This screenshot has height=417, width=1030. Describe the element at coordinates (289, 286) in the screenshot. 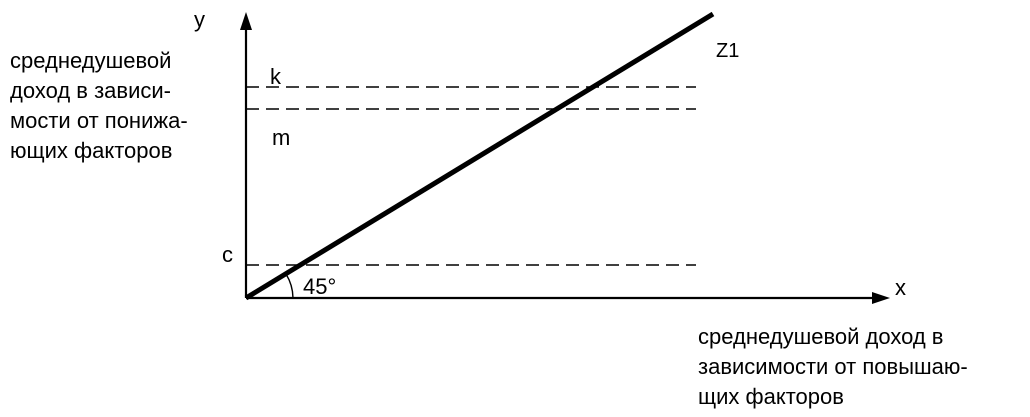

I see `angle-arc` at that location.